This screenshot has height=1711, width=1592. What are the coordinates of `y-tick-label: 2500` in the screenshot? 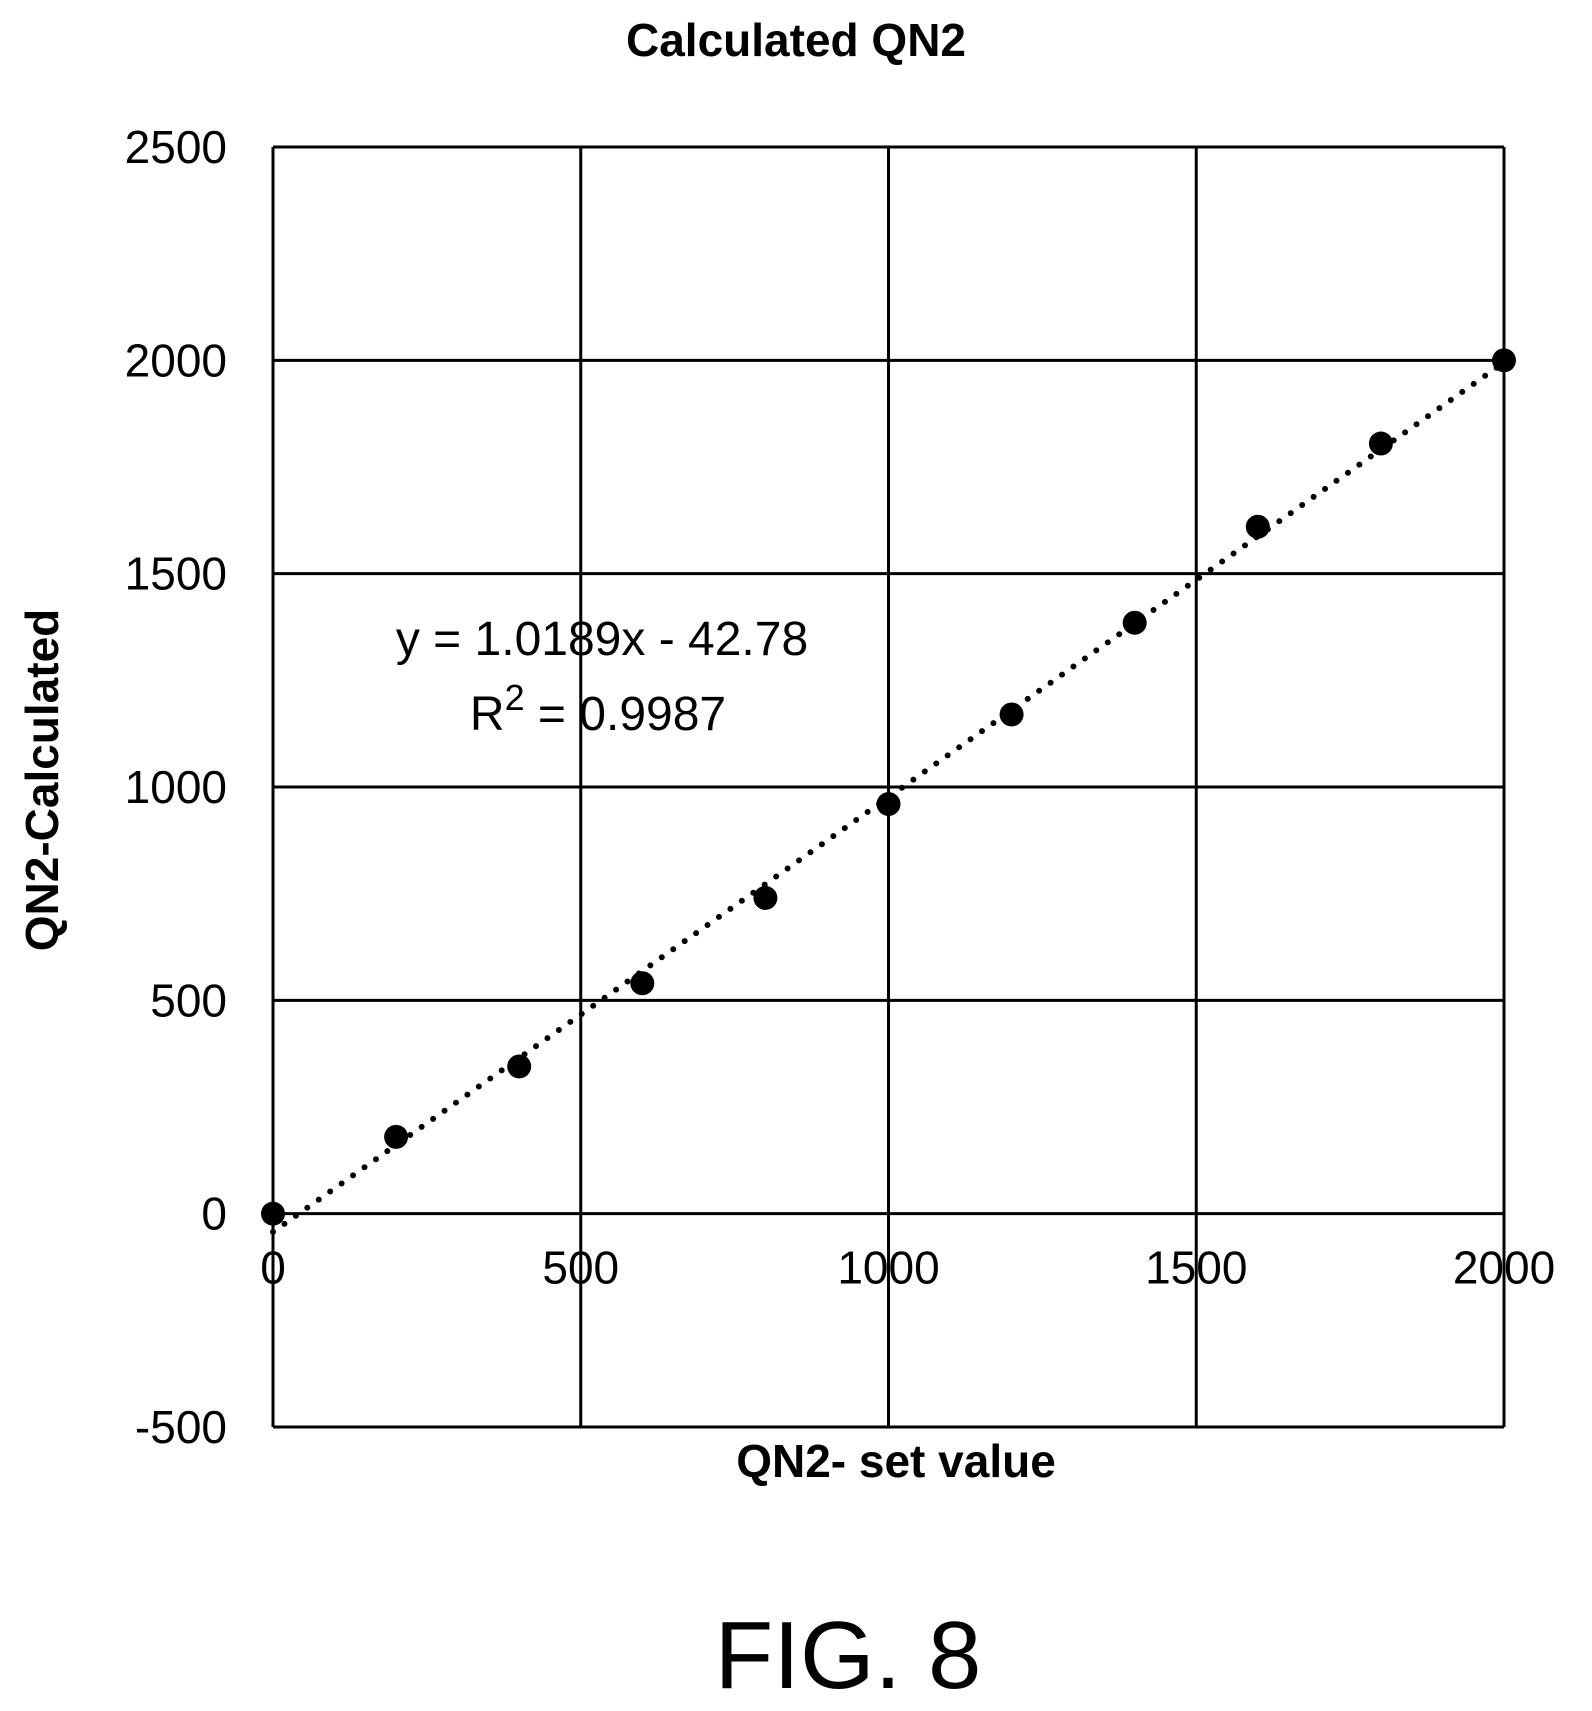 It's located at (176, 147).